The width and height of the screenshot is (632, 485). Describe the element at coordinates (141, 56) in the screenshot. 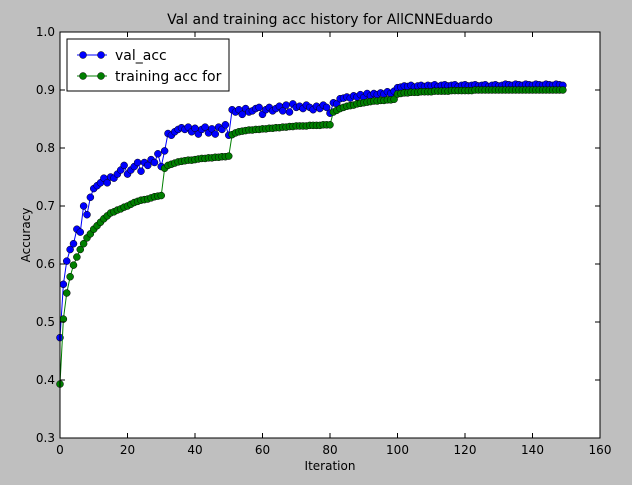

I see `legend-label-val-acc: val_acc` at that location.